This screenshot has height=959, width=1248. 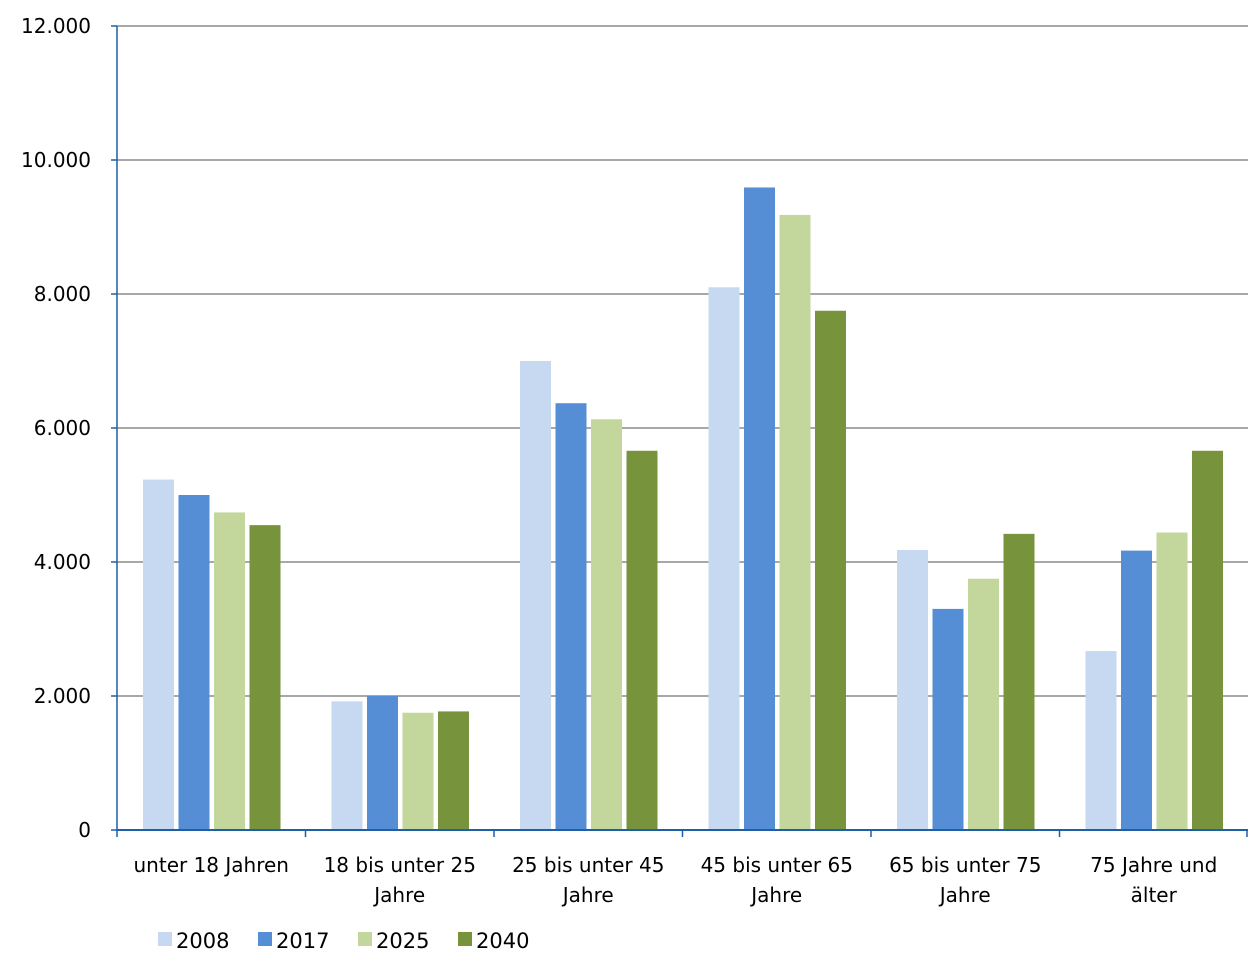 What do you see at coordinates (62, 428) in the screenshot?
I see `y-tick-label: 6.000` at bounding box center [62, 428].